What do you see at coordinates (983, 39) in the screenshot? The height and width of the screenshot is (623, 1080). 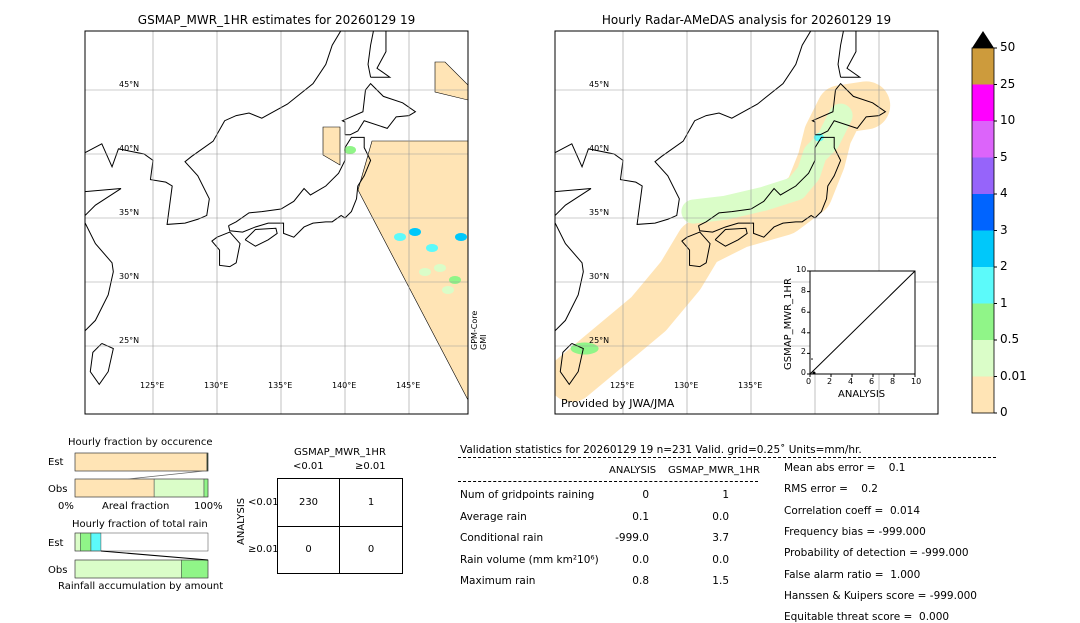 I see `colorbar-extend-arrow` at bounding box center [983, 39].